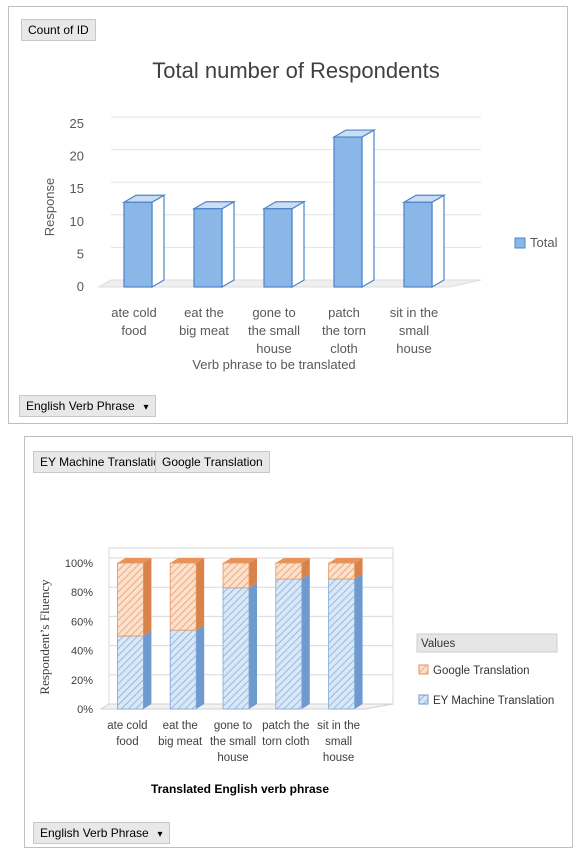 The height and width of the screenshot is (849, 577). What do you see at coordinates (82, 622) in the screenshot?
I see `y-tick-label: 60%` at bounding box center [82, 622].